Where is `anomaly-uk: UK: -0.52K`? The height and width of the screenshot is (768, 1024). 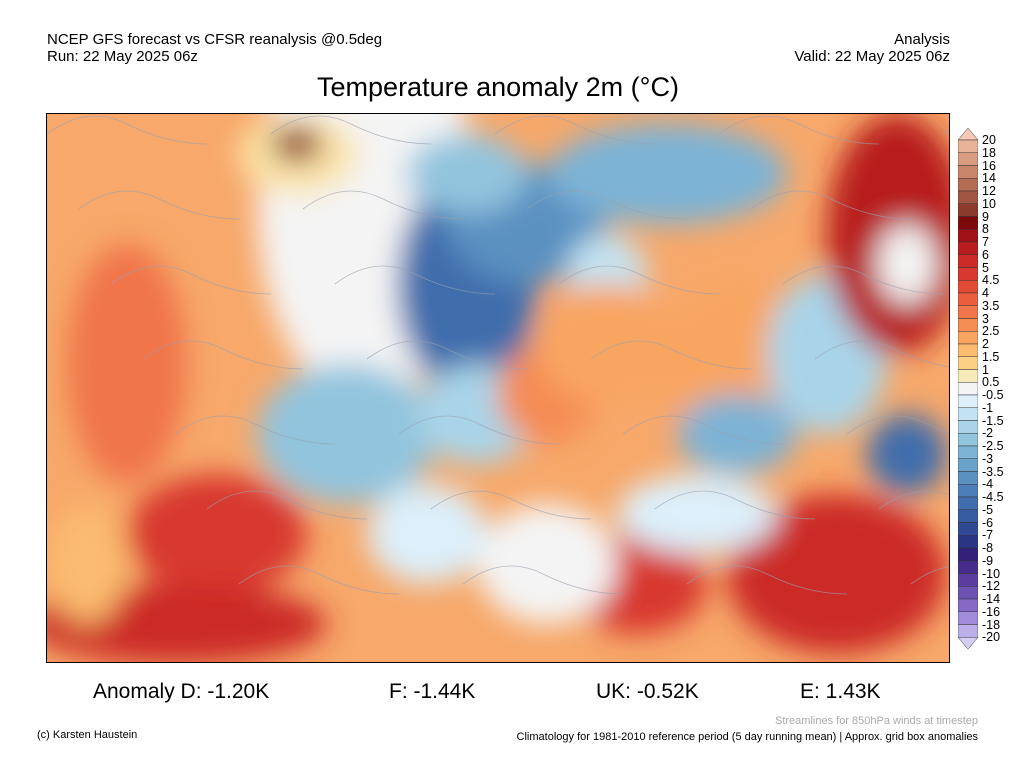
anomaly-uk: UK: -0.52K is located at coordinates (647, 691).